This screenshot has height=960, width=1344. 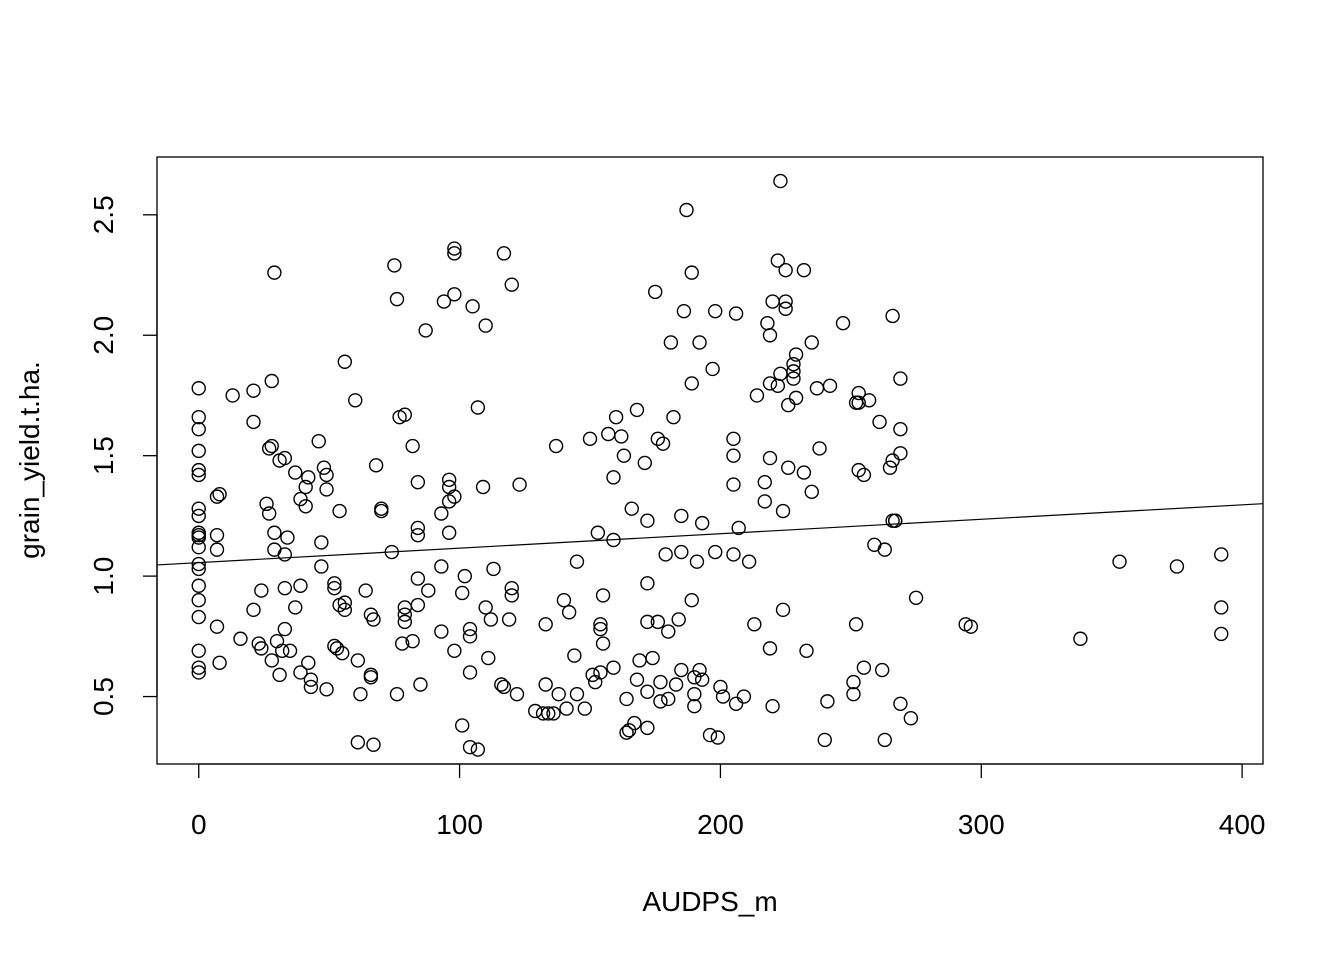 What do you see at coordinates (123, 455) in the screenshot?
I see `y-axis: 0.5 1.0 1.5 2.0 2.5` at bounding box center [123, 455].